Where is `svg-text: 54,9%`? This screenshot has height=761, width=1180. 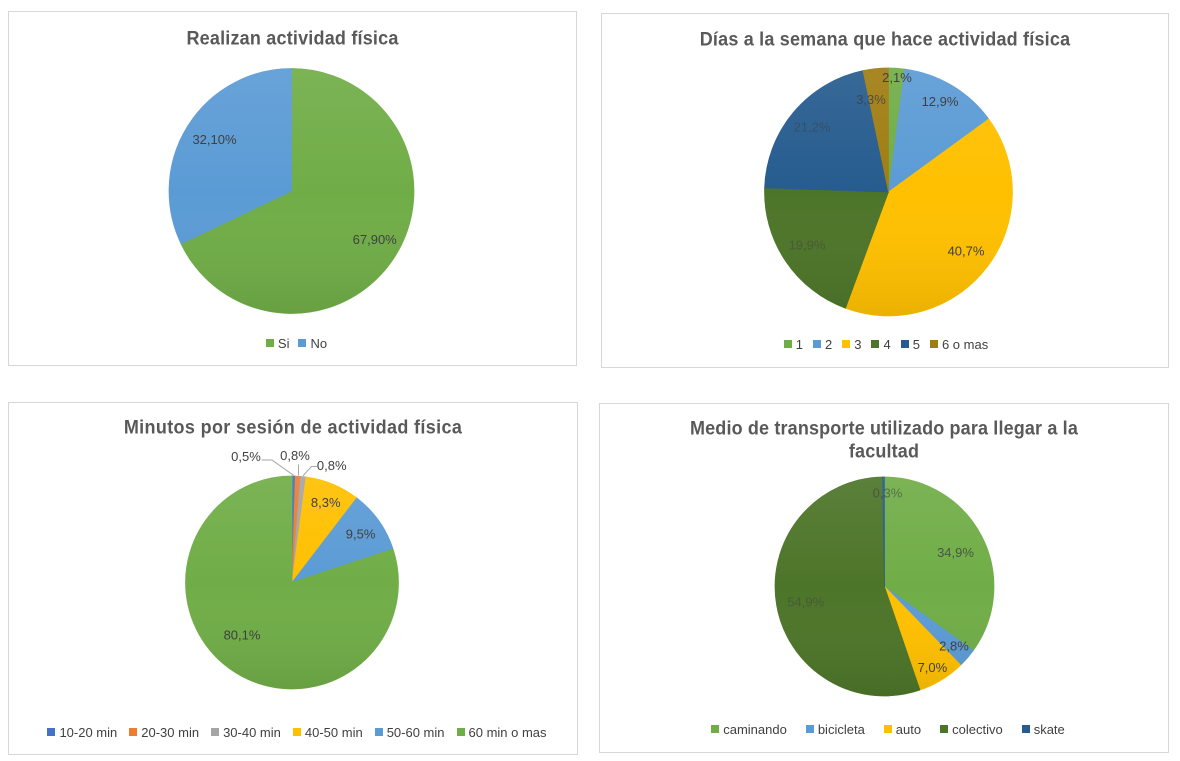
svg-text: 54,9% is located at coordinates (805, 602).